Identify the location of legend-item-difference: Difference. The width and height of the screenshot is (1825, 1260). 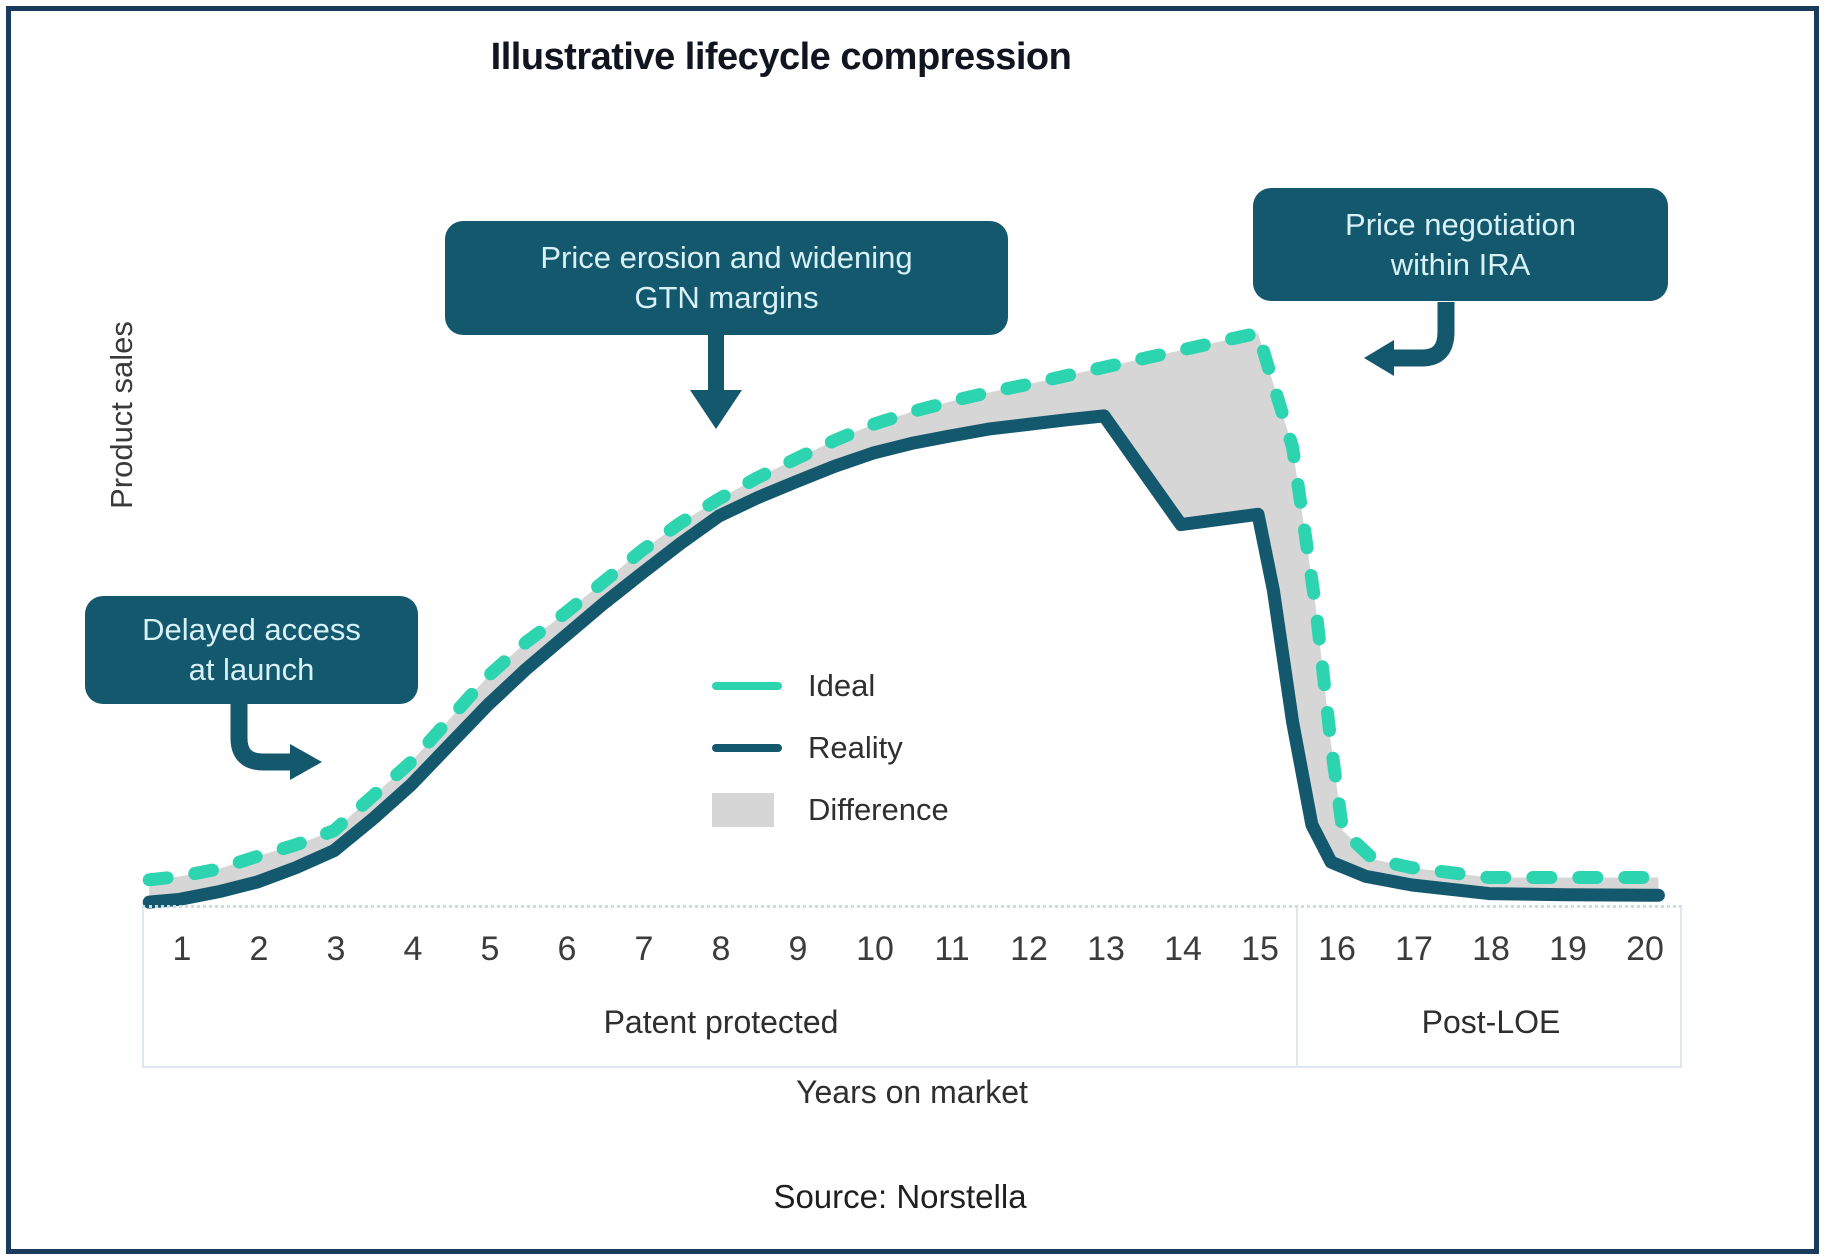
(830, 810).